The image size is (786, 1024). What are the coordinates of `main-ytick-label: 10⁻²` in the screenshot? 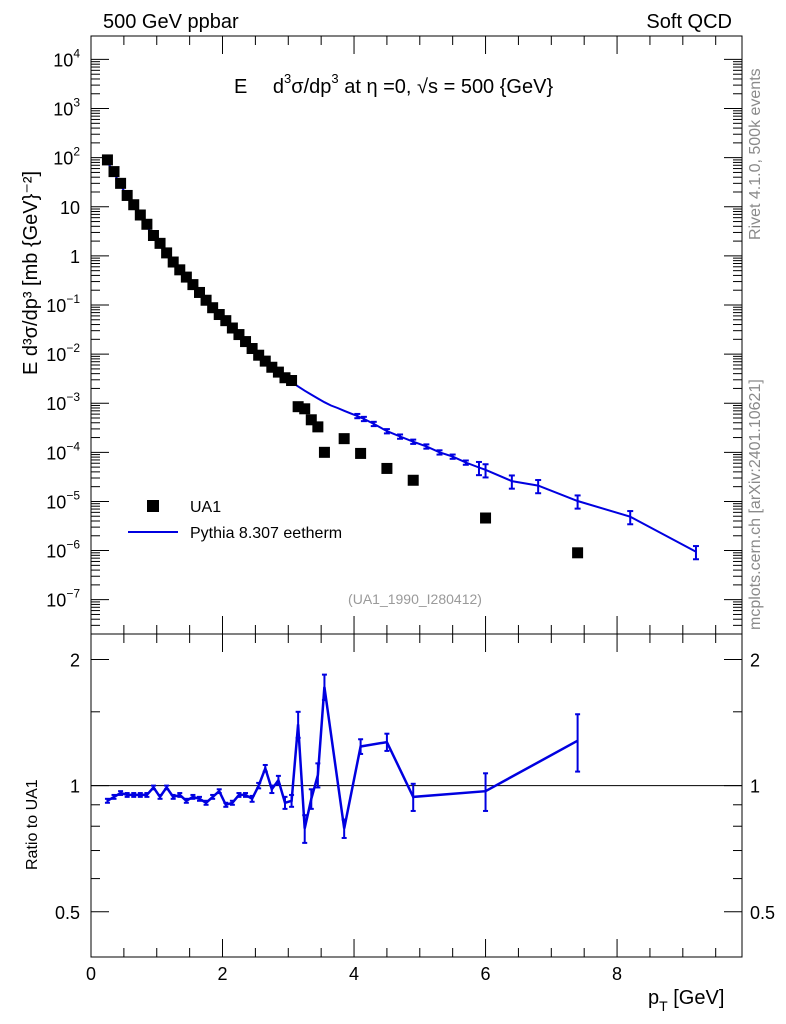 It's located at (63, 353).